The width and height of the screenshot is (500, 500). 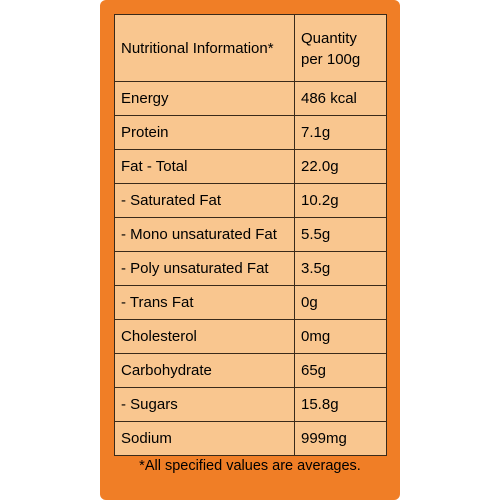 I want to click on table-row: Carbohydrate 65g, so click(x=250, y=370).